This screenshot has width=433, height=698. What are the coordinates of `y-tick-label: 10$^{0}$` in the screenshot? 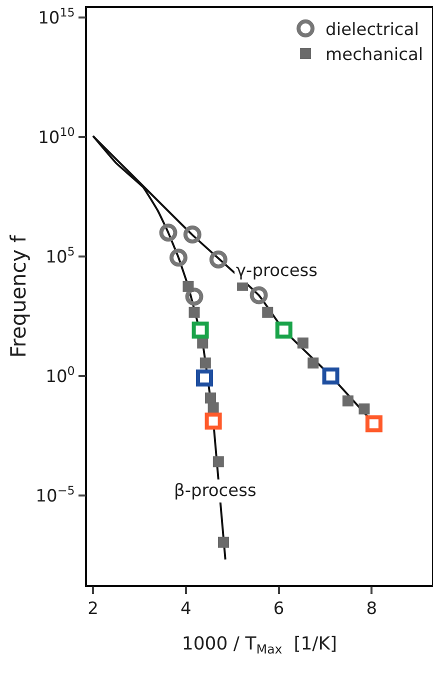 It's located at (60, 375).